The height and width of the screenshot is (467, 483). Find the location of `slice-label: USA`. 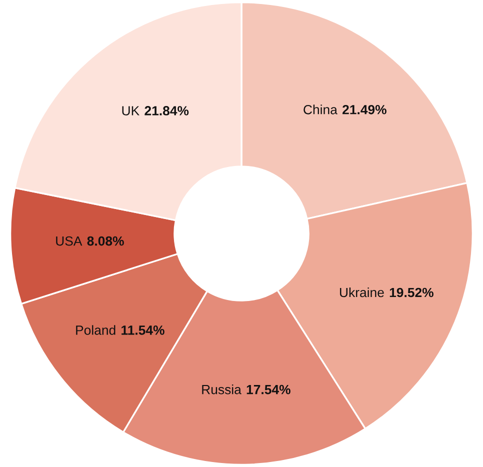

slice-label: USA is located at coordinates (69, 241).